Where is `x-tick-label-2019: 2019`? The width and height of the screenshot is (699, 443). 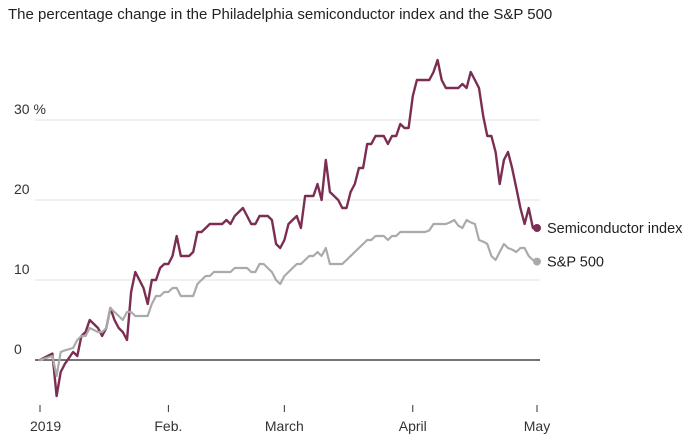
x-tick-label-2019: 2019 is located at coordinates (45, 426).